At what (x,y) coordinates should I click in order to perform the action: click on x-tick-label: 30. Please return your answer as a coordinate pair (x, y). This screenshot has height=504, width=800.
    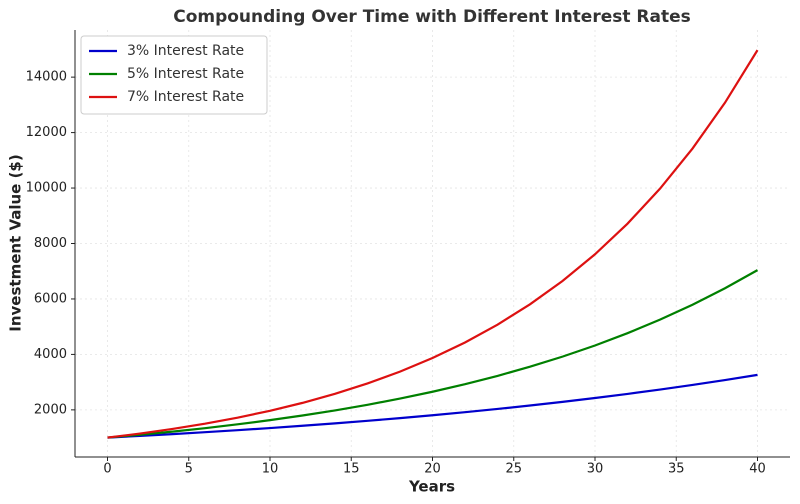
    Looking at the image, I should click on (595, 469).